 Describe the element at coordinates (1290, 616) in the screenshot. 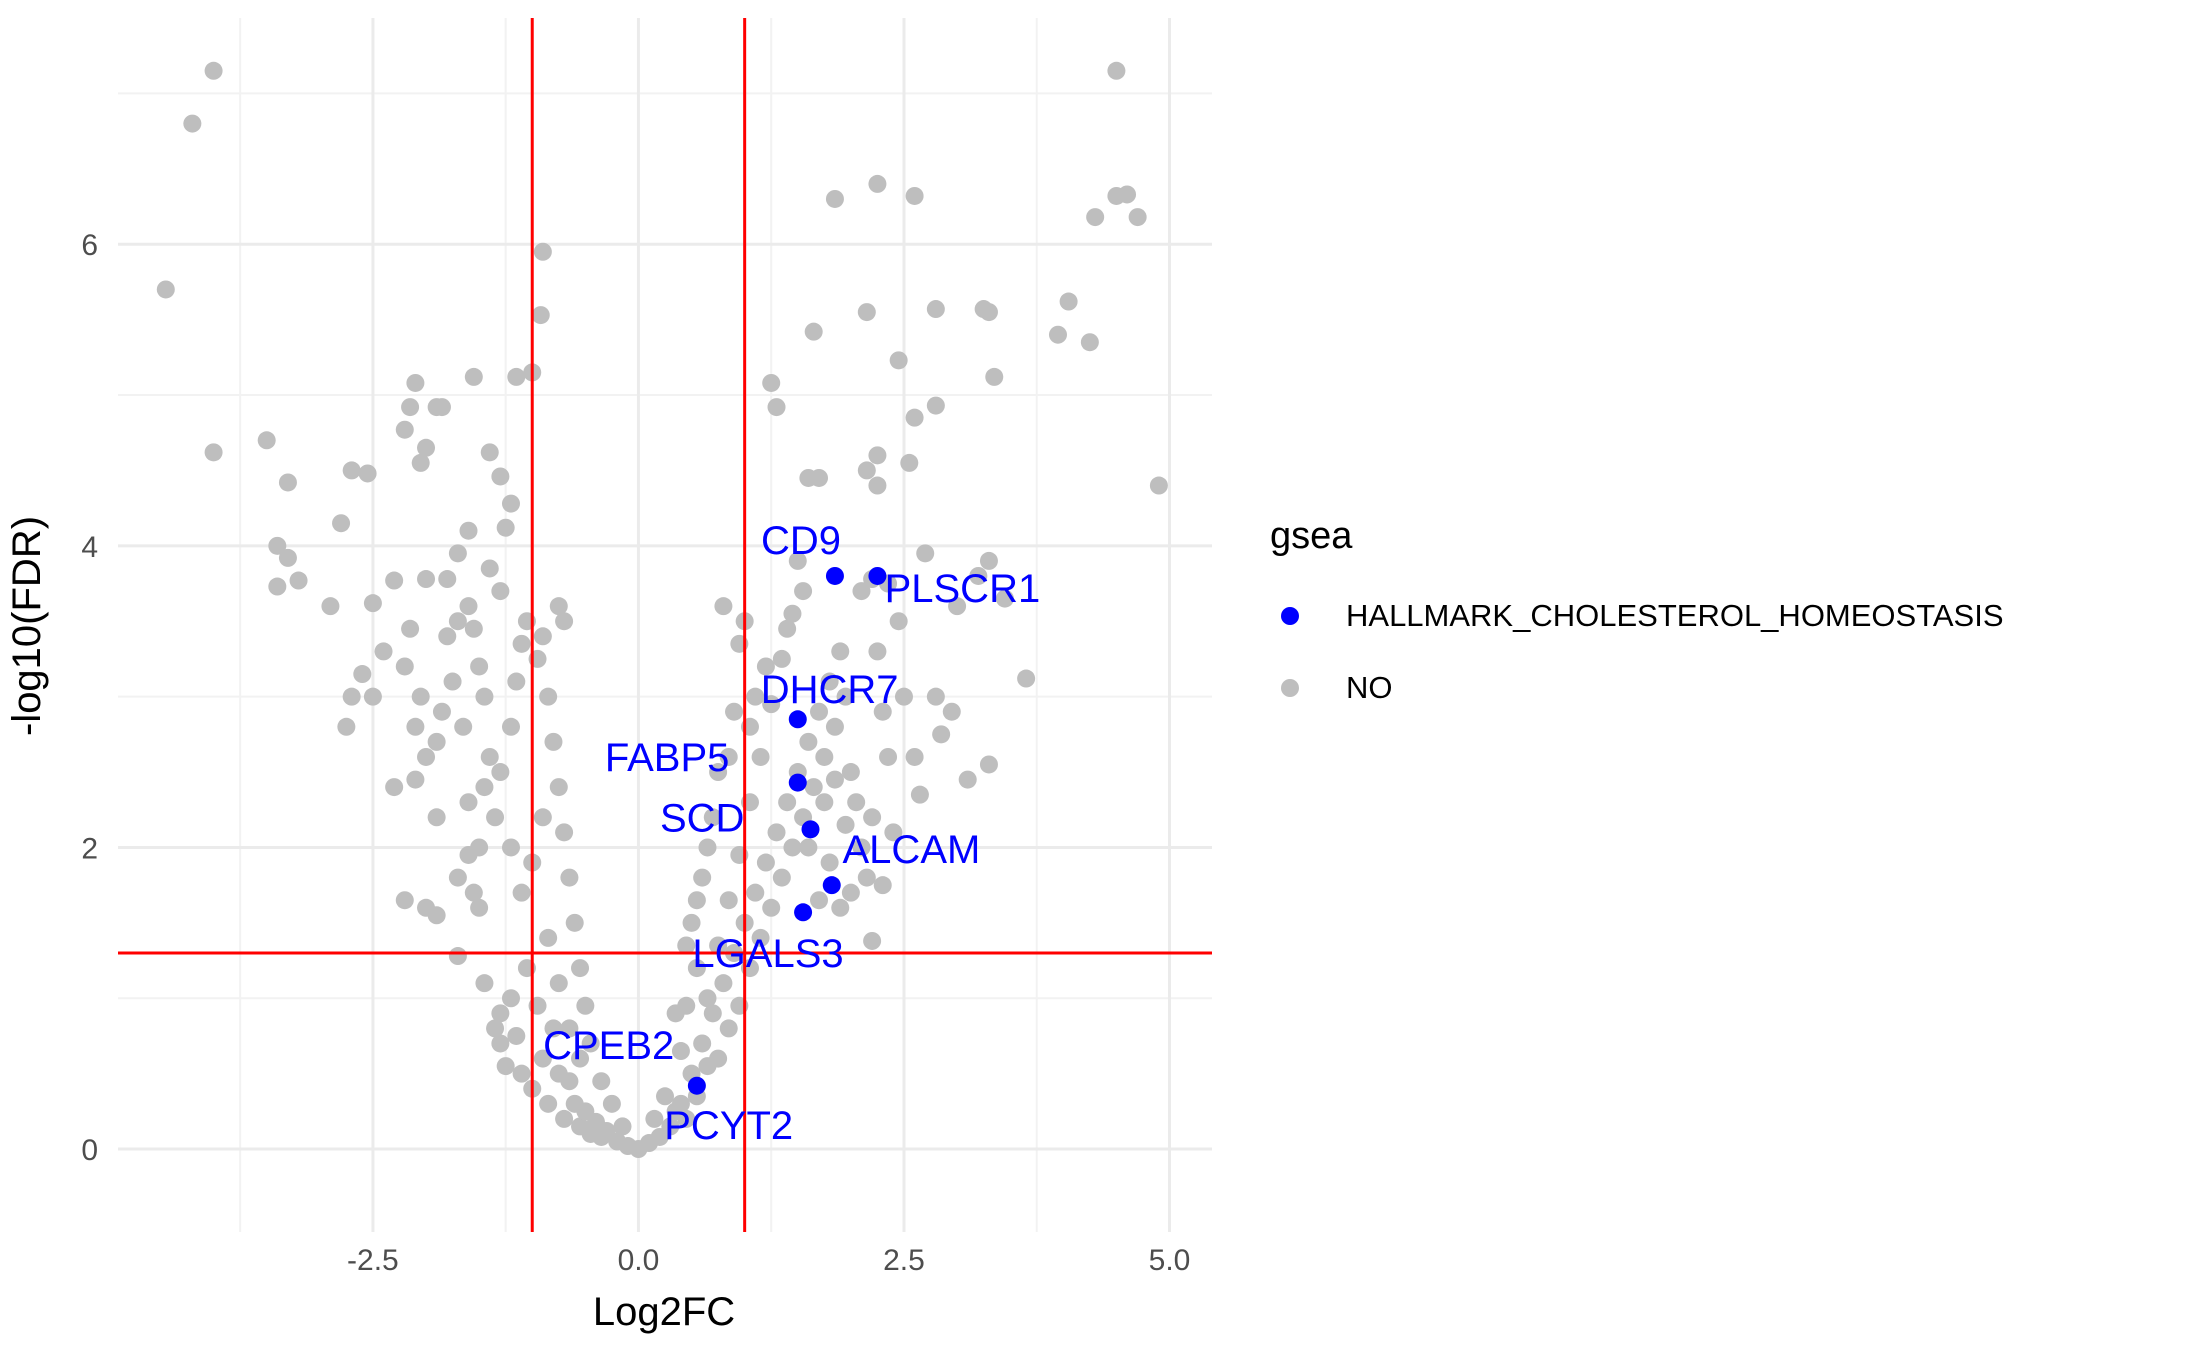

I see `legend-dot-cholesterol` at that location.